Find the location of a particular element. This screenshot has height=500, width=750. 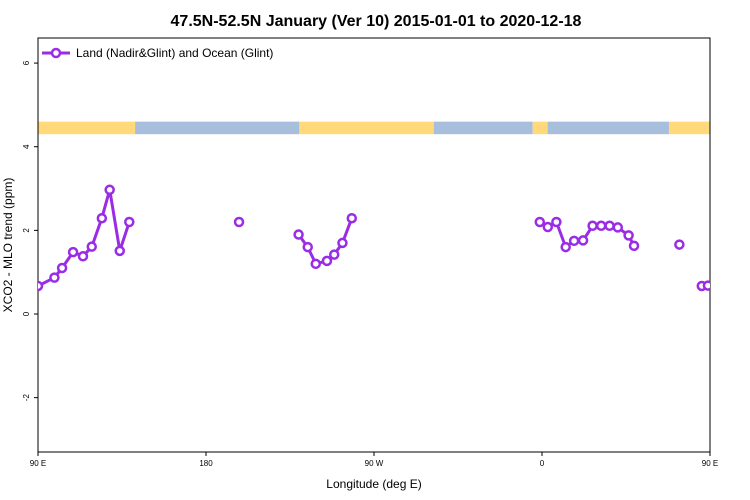

x-tick-label: 180 is located at coordinates (206, 463).